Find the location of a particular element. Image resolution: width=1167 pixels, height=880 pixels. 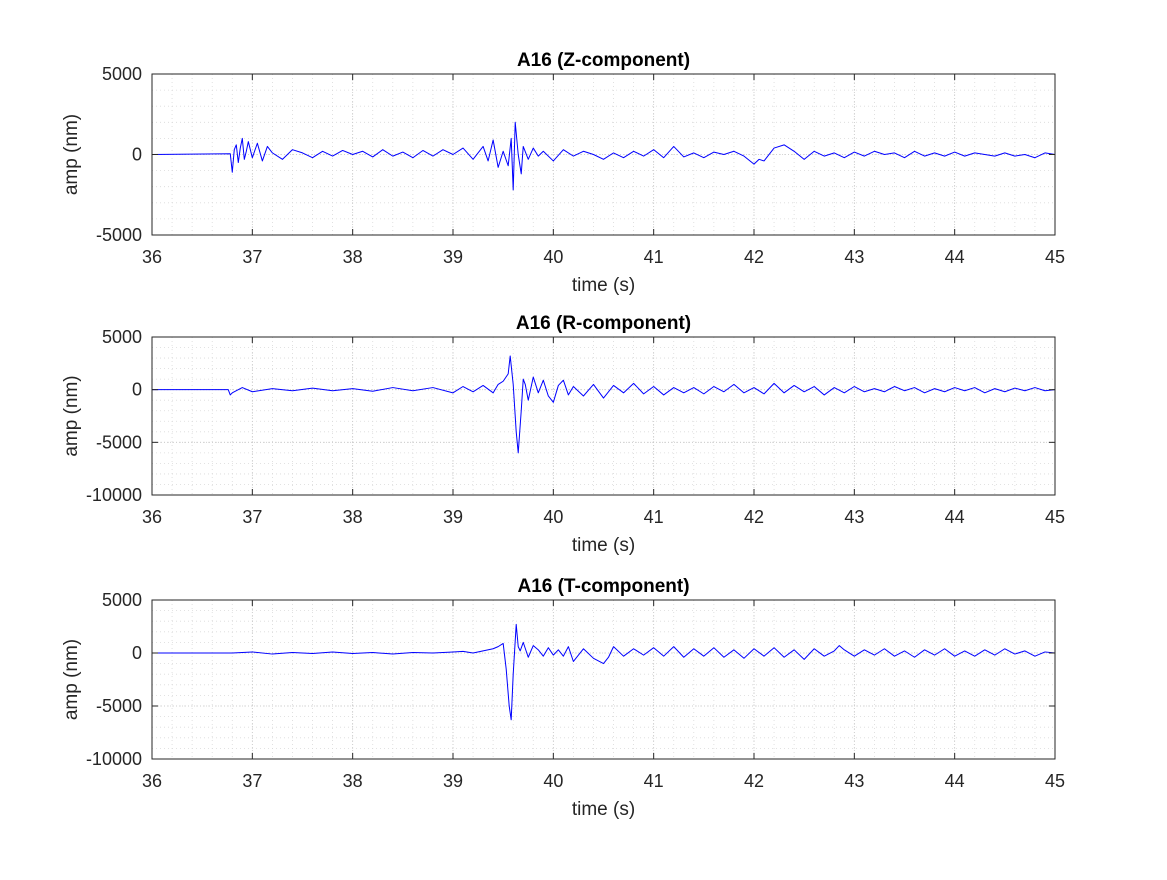

chart-title: A16 (T-component) is located at coordinates (603, 586).